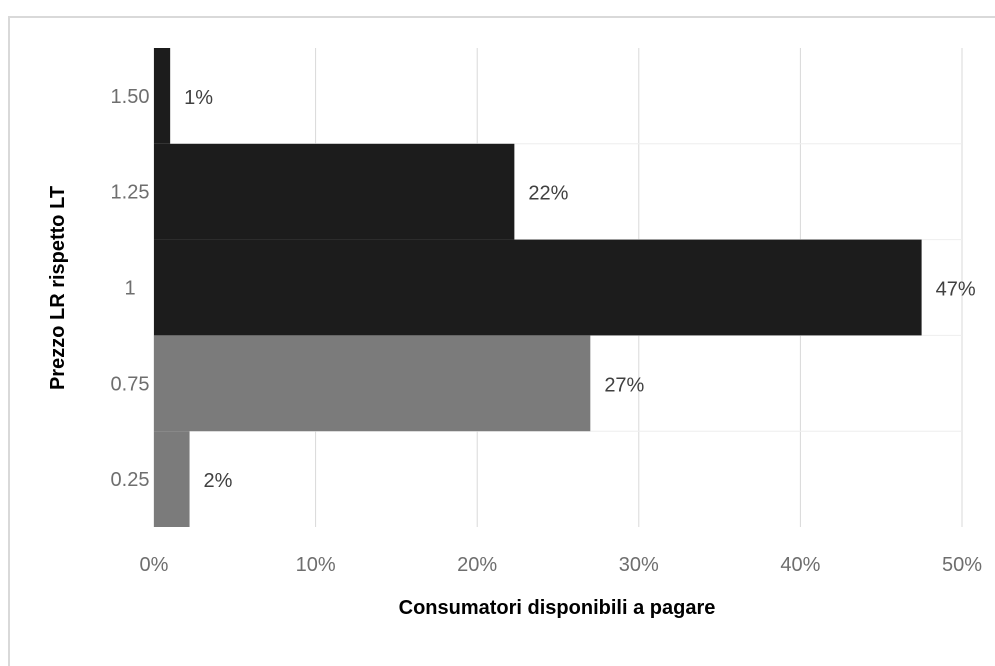  What do you see at coordinates (218, 481) in the screenshot?
I see `data-label: 2%` at bounding box center [218, 481].